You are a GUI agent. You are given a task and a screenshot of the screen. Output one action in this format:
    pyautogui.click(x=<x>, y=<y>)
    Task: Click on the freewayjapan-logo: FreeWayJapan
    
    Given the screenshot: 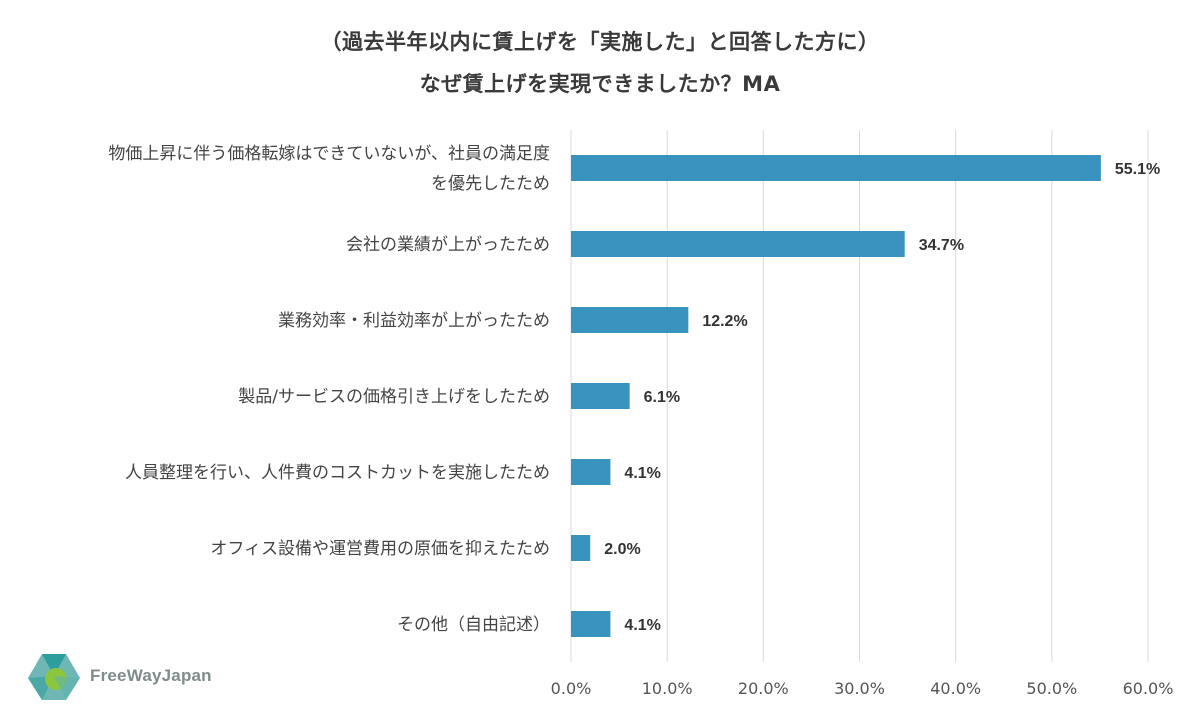 What is the action you would take?
    pyautogui.click(x=126, y=677)
    